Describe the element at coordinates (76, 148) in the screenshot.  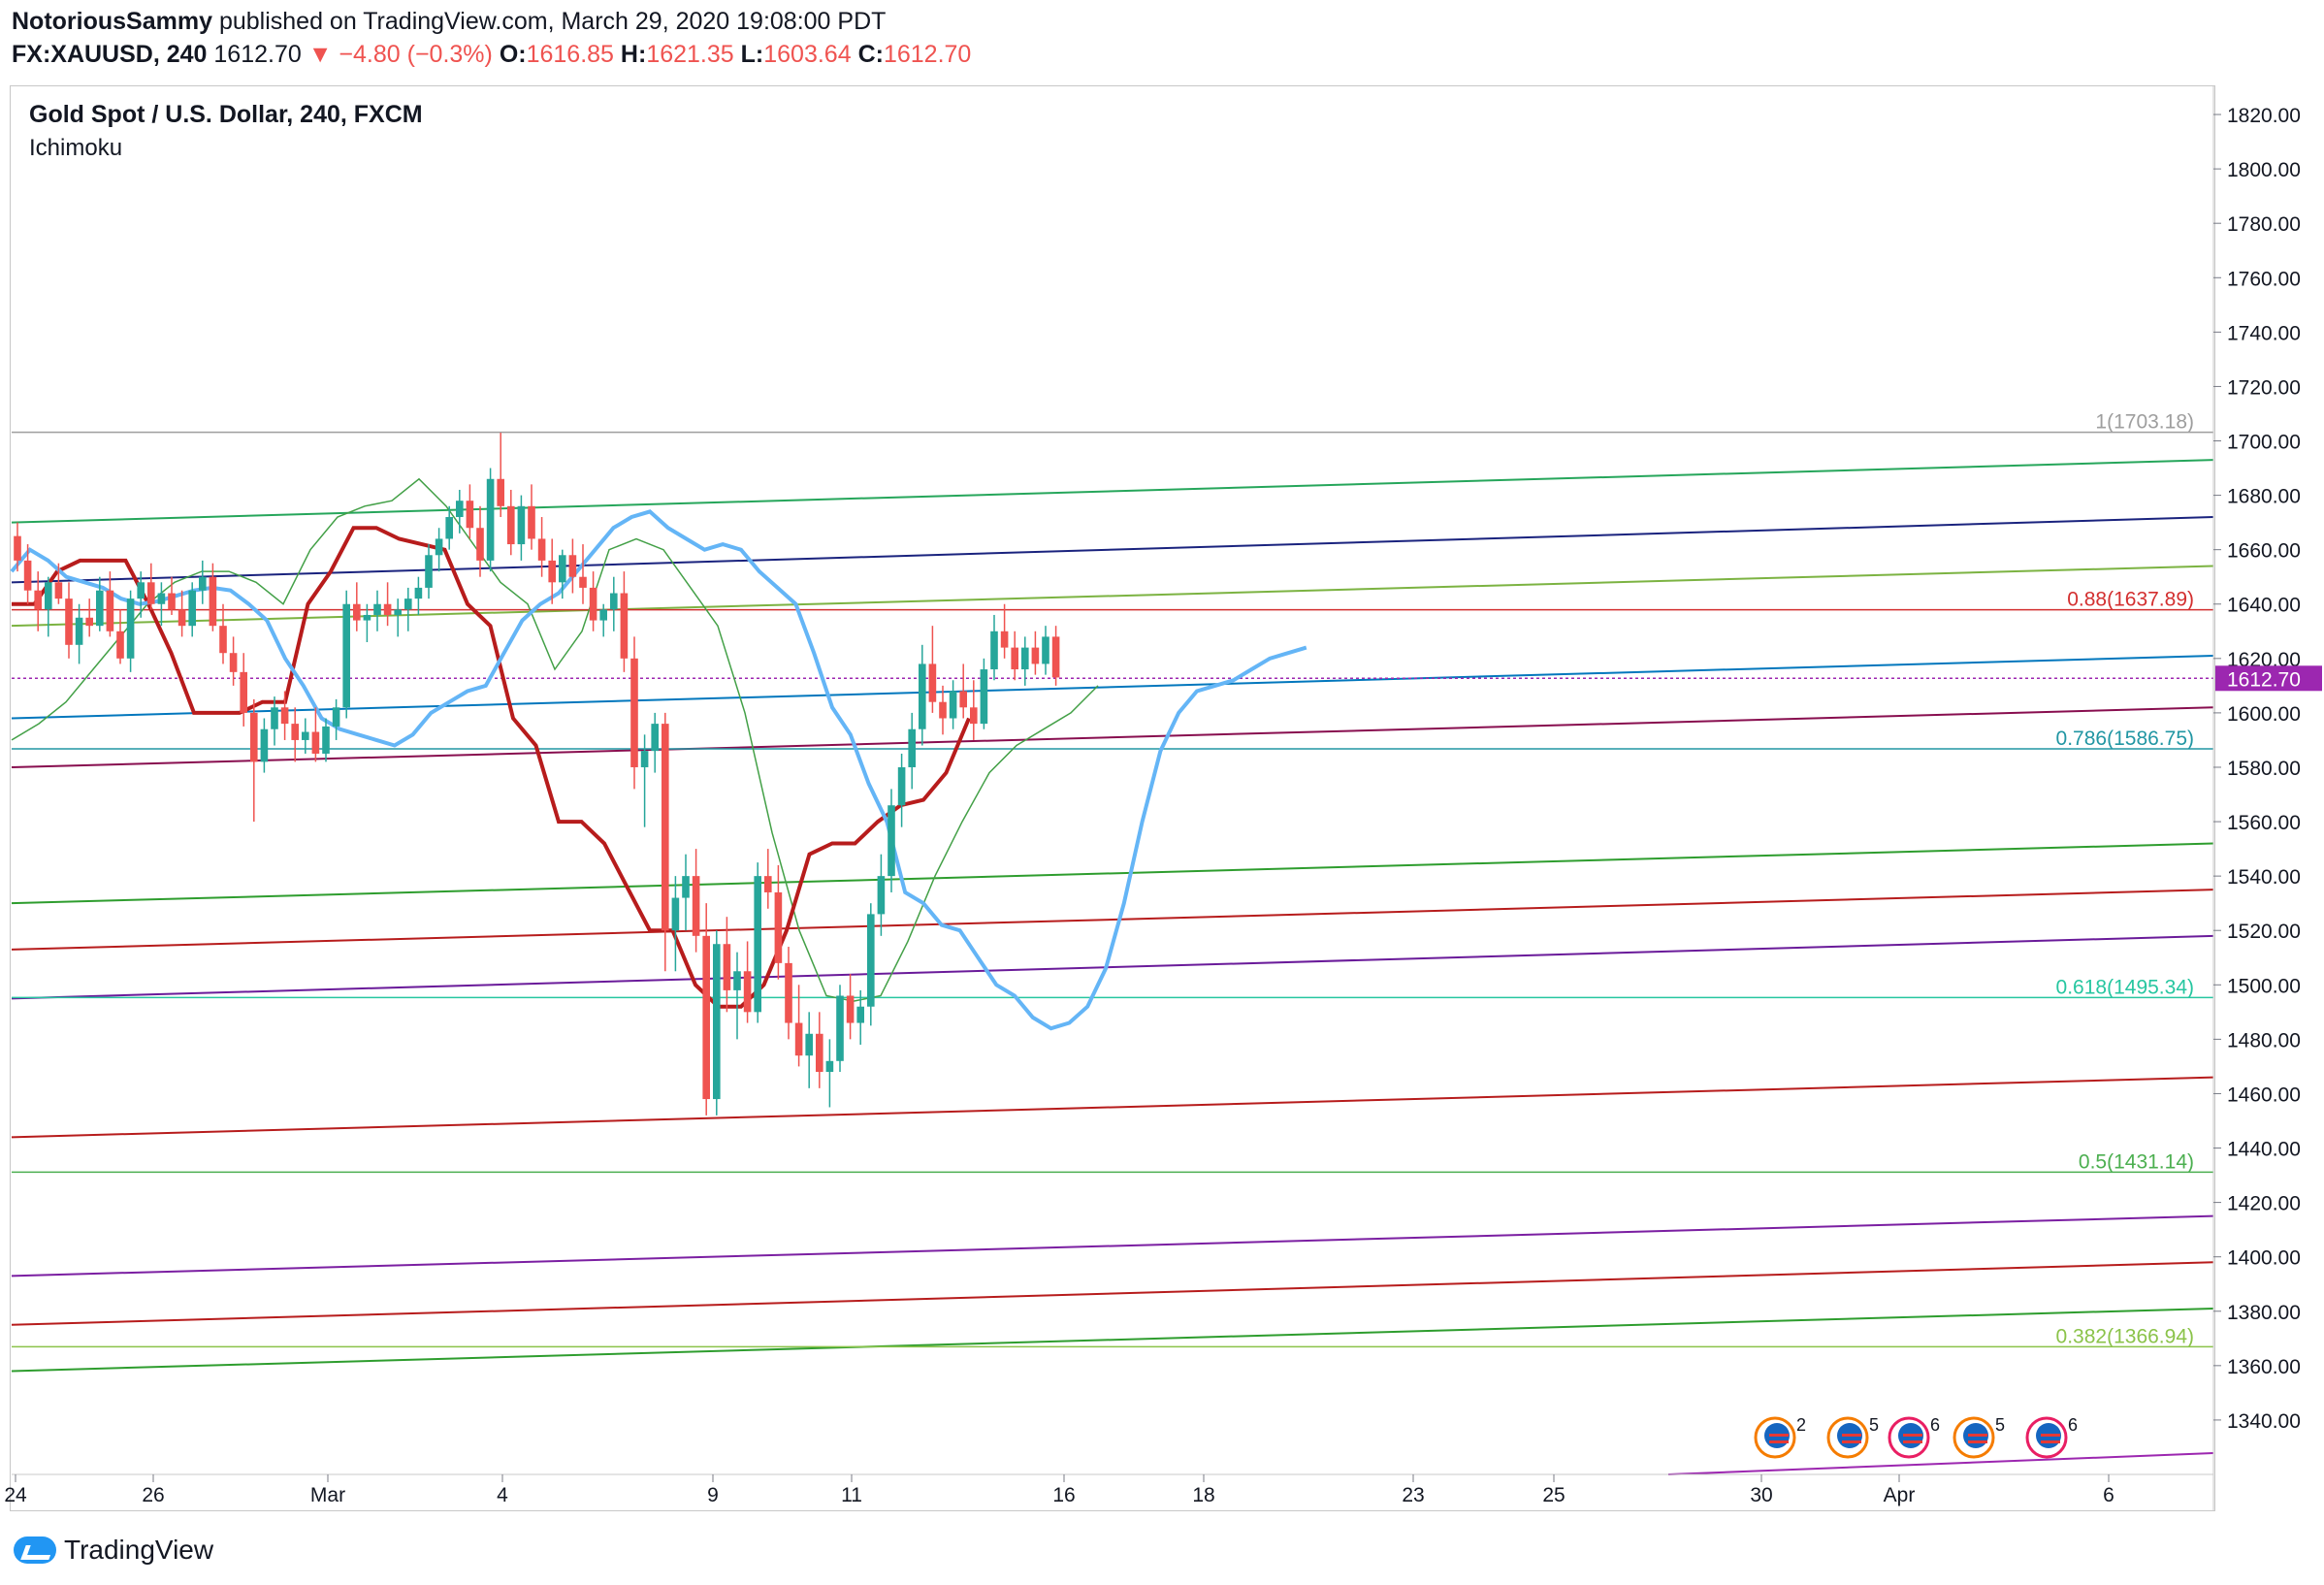
I see `indicator-legend: Ichimoku` at that location.